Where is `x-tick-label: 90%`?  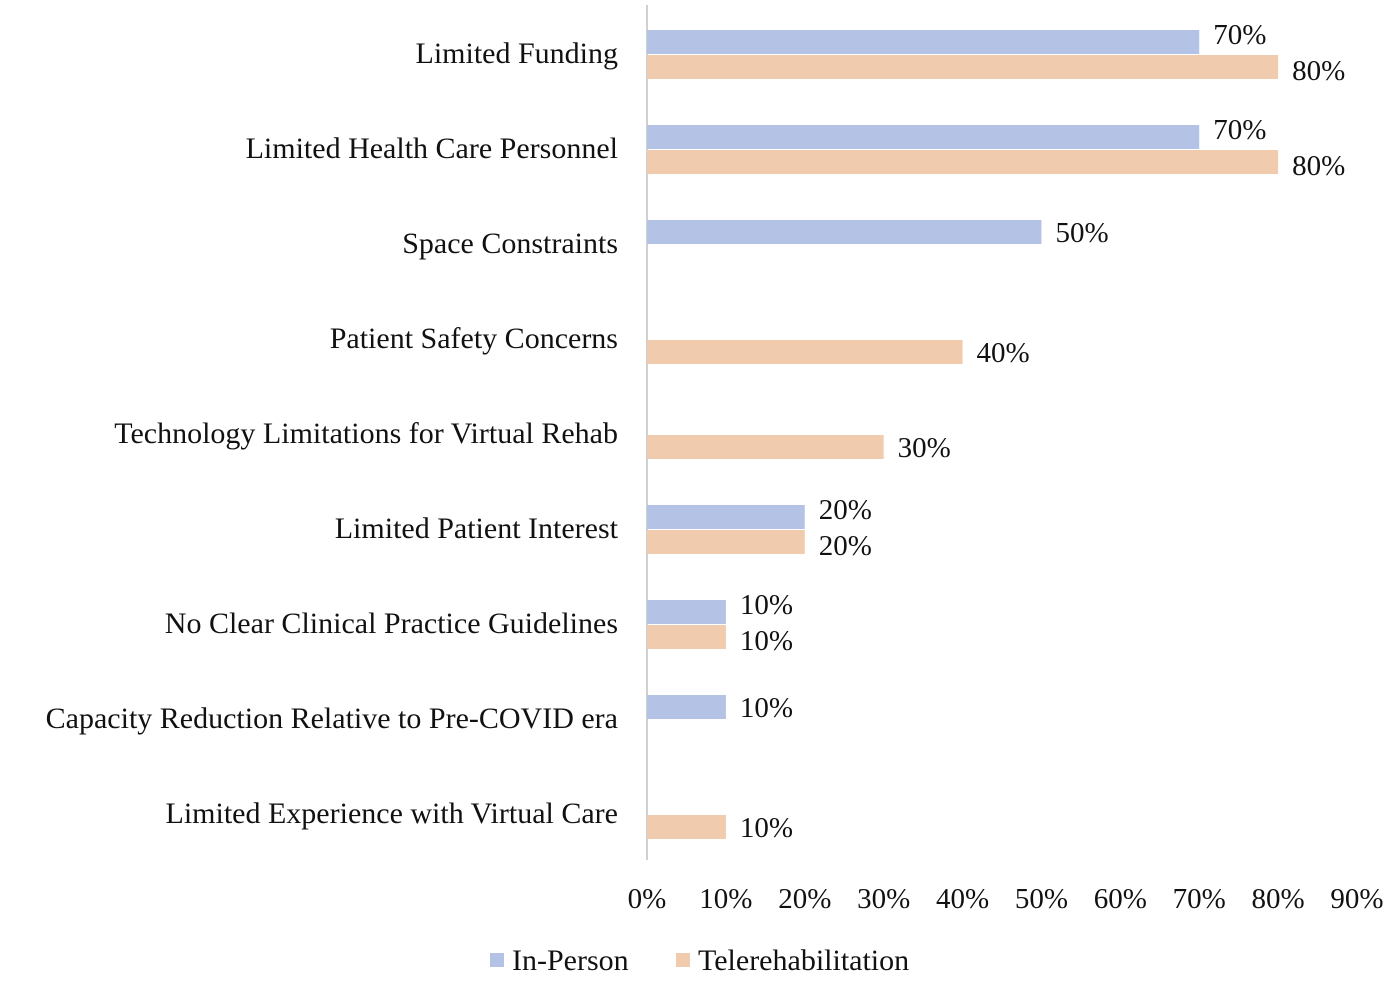
x-tick-label: 90% is located at coordinates (1356, 899).